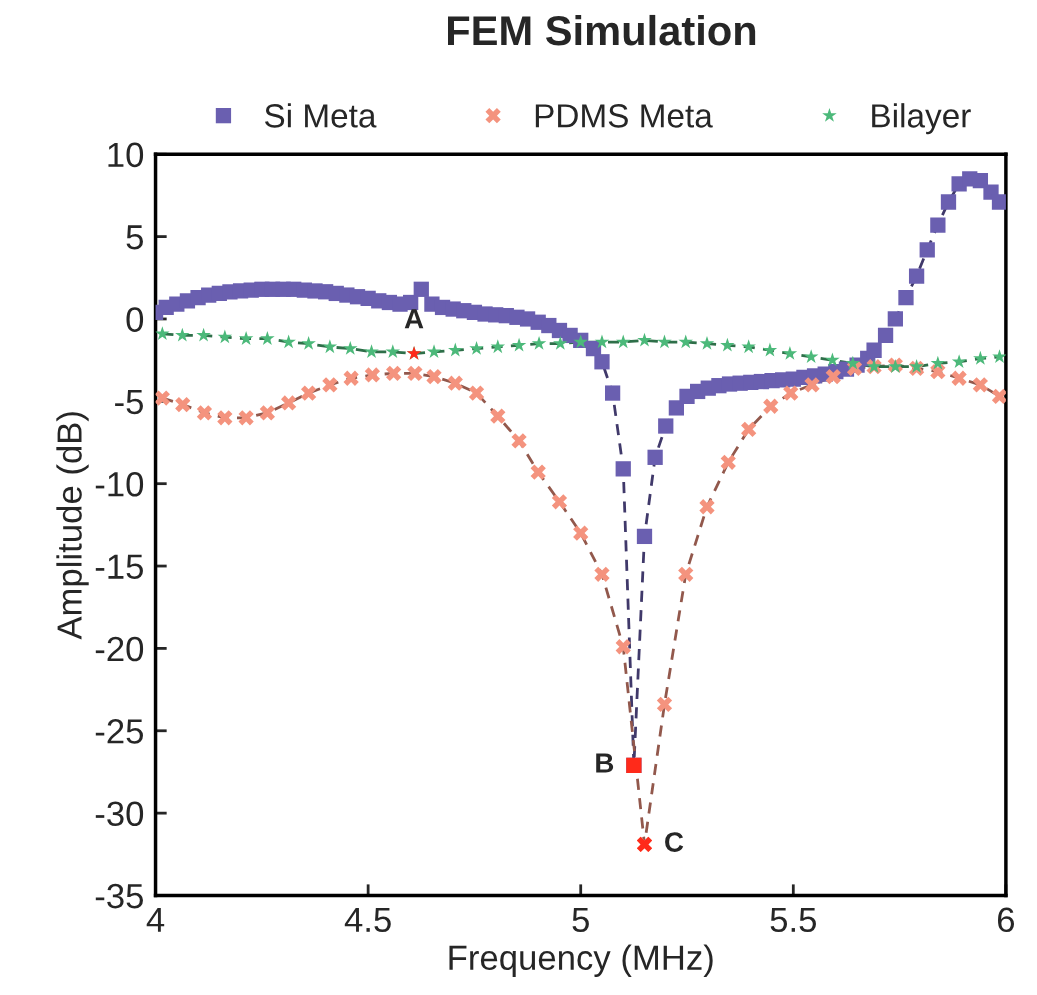  Describe the element at coordinates (602, 30) in the screenshot. I see `chart-title: FEM Simulation` at that location.